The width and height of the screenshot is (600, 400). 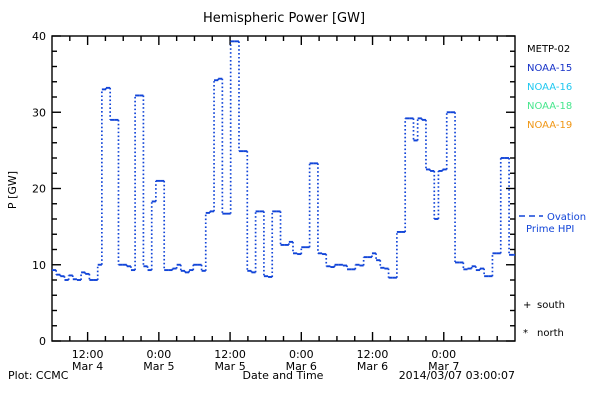 What do you see at coordinates (39, 265) in the screenshot?
I see `y-tick-label: 10` at bounding box center [39, 265].